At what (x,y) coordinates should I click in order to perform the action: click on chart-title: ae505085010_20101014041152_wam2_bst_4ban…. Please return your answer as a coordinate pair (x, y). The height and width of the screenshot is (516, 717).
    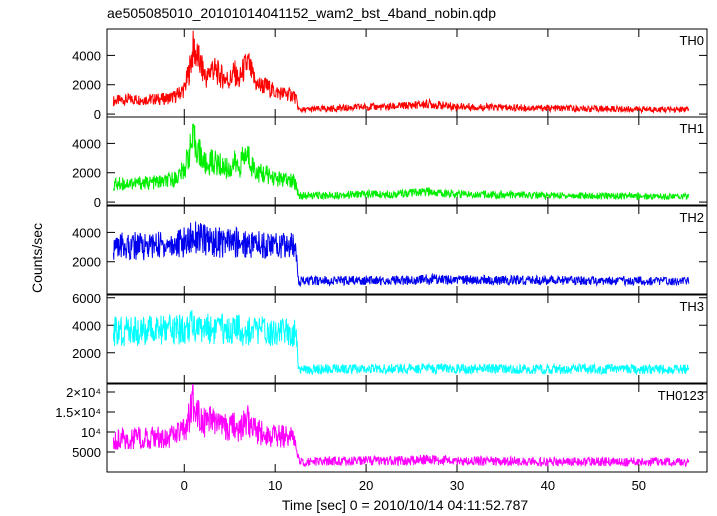
    Looking at the image, I should click on (301, 13).